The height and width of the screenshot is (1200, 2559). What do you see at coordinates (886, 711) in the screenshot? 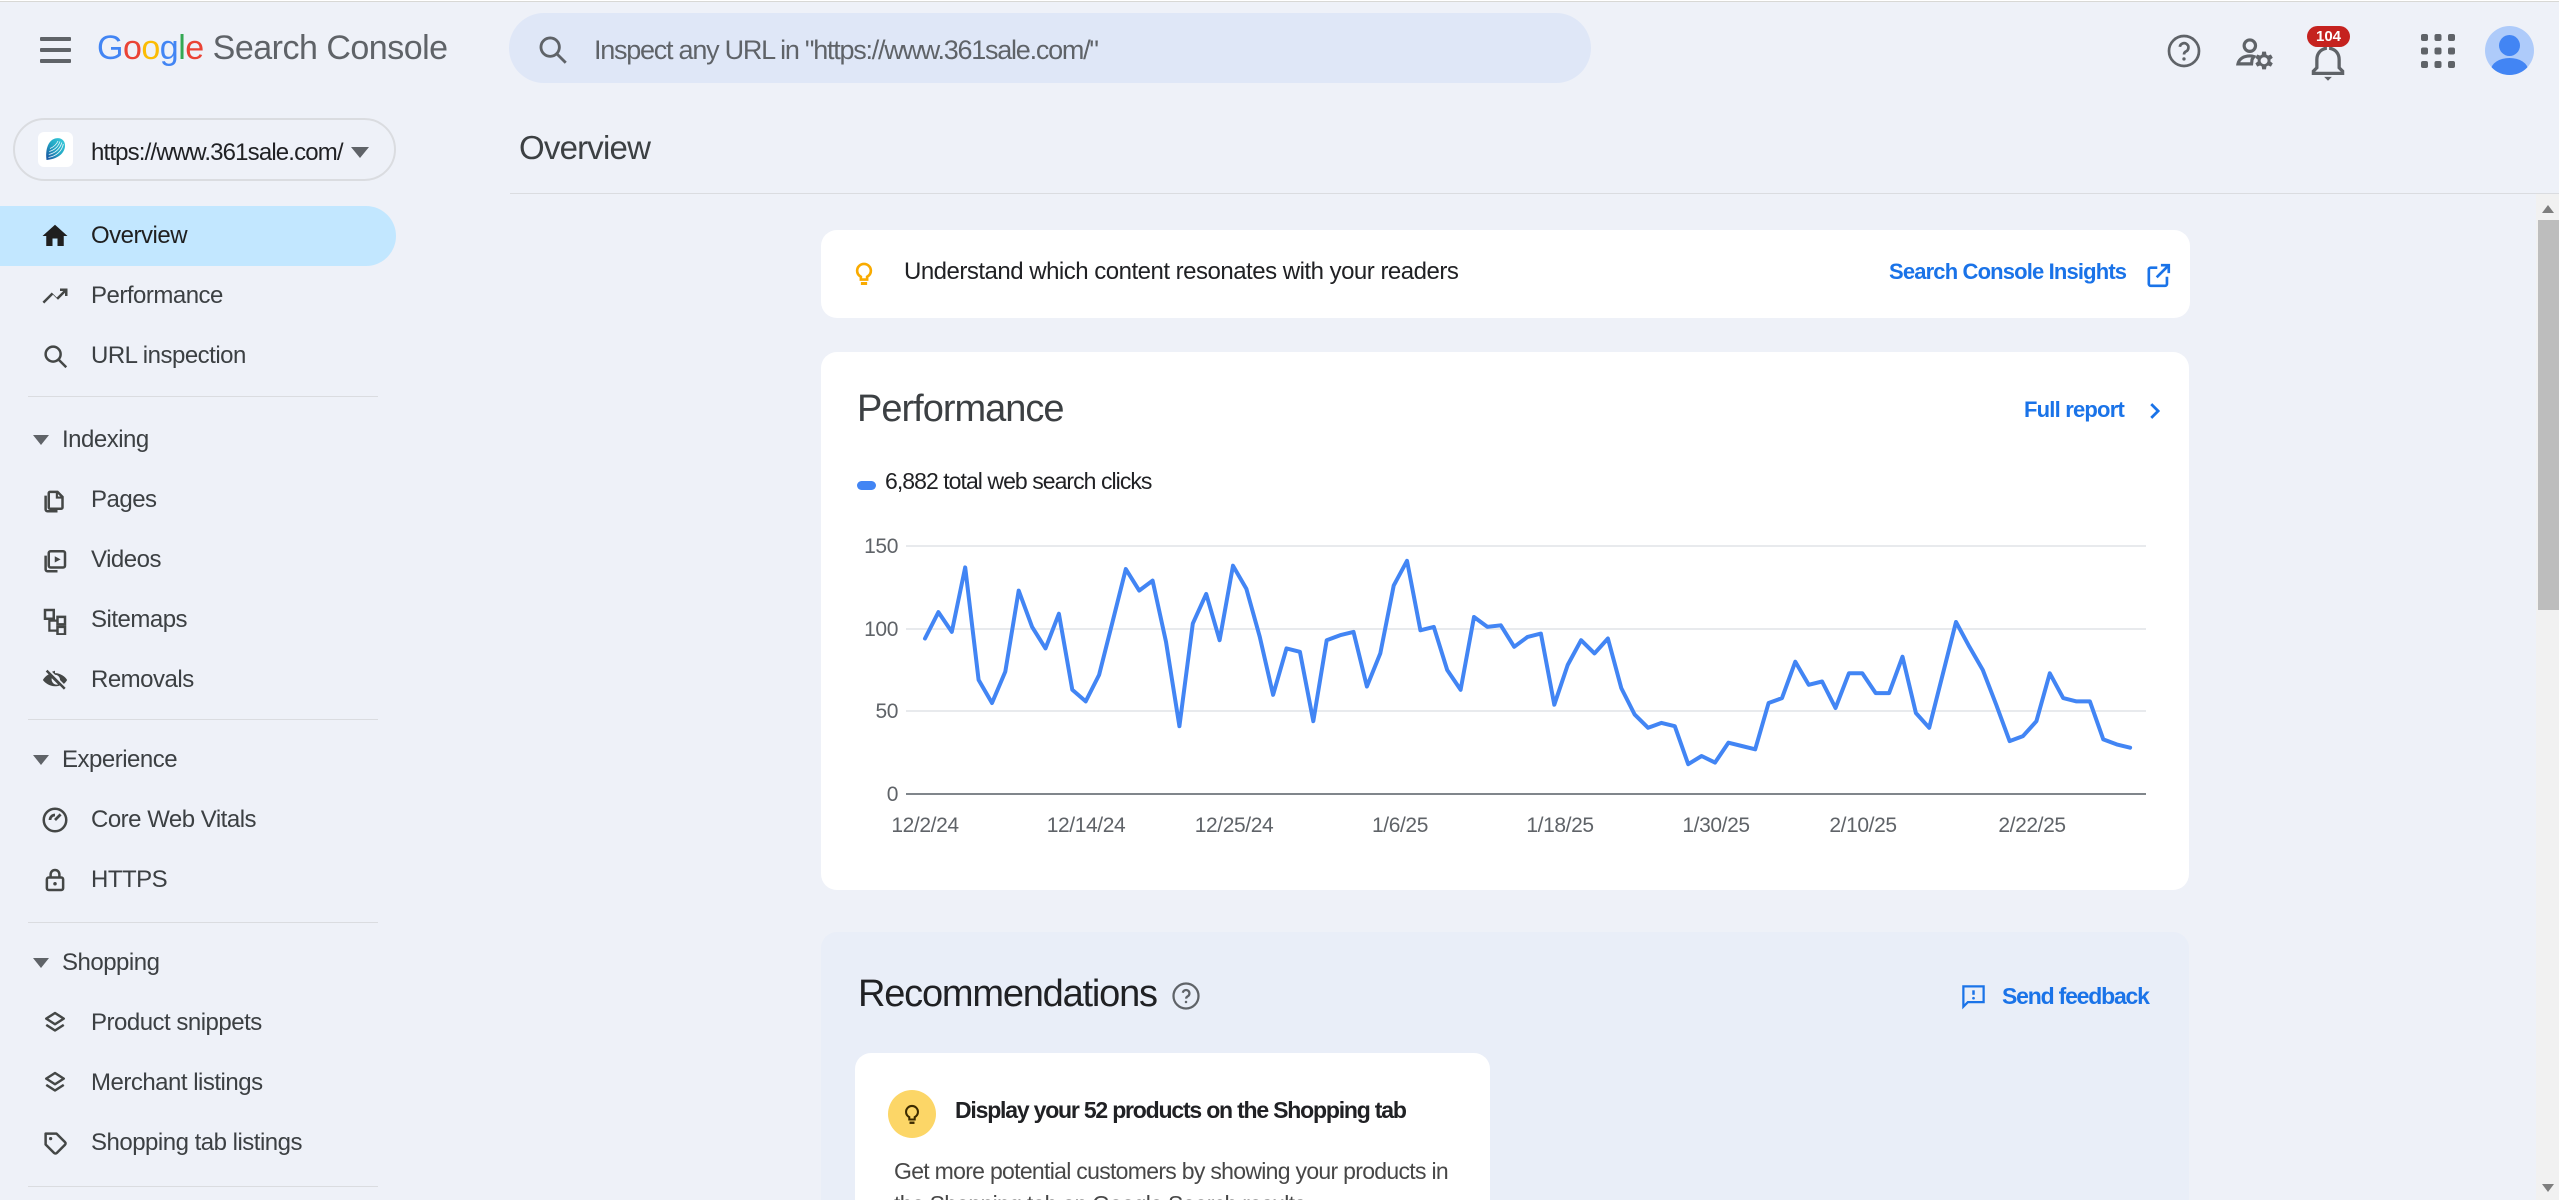
I see `svg-text: 50` at bounding box center [886, 711].